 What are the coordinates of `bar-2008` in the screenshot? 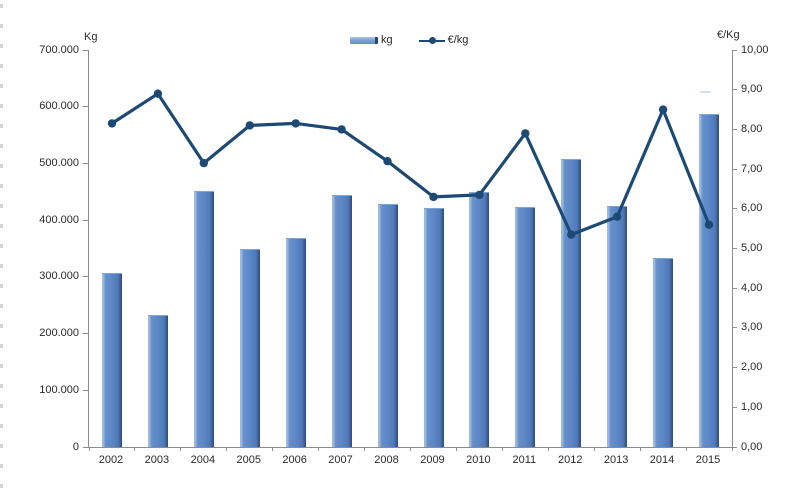 It's located at (387, 325).